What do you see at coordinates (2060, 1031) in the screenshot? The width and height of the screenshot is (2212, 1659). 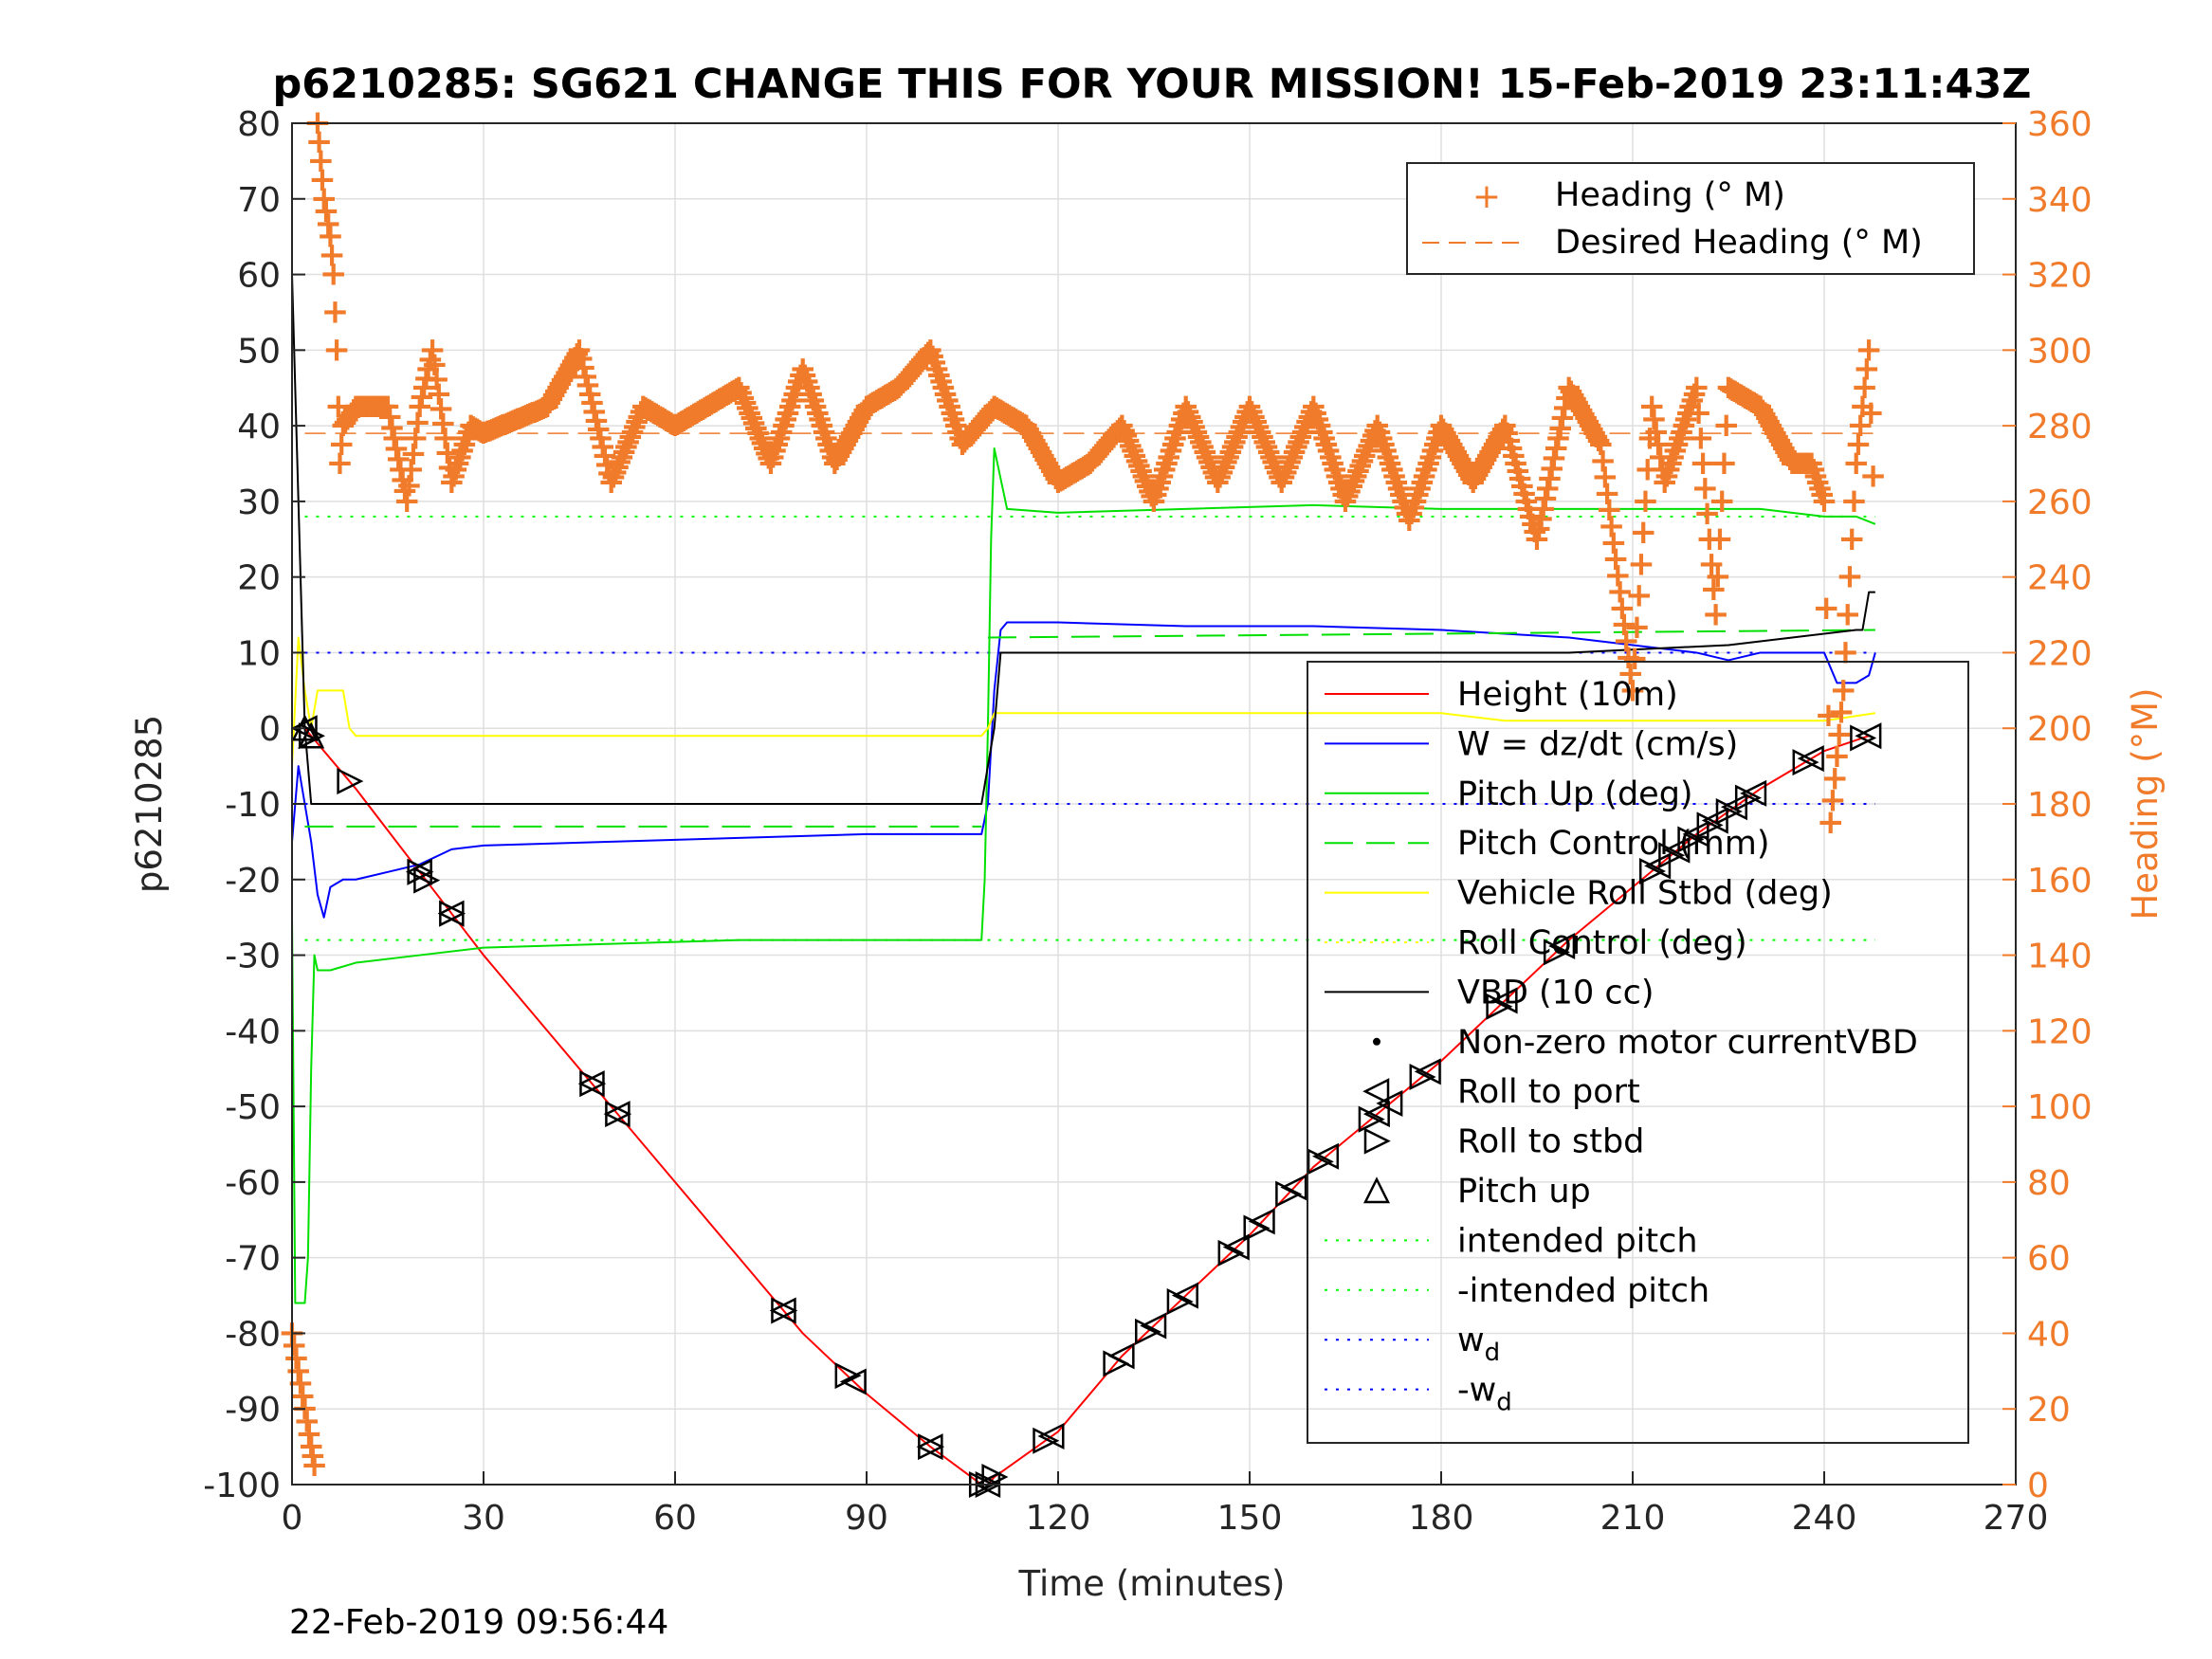 I see `y-tick-label-right-12: 120` at bounding box center [2060, 1031].